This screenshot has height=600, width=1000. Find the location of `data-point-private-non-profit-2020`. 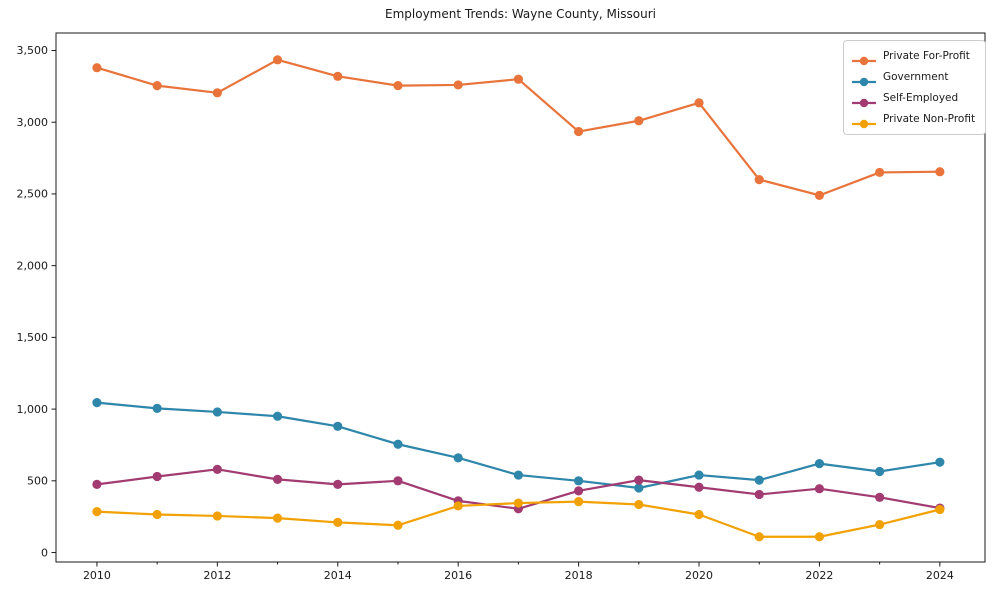

data-point-private-non-profit-2020 is located at coordinates (699, 514).